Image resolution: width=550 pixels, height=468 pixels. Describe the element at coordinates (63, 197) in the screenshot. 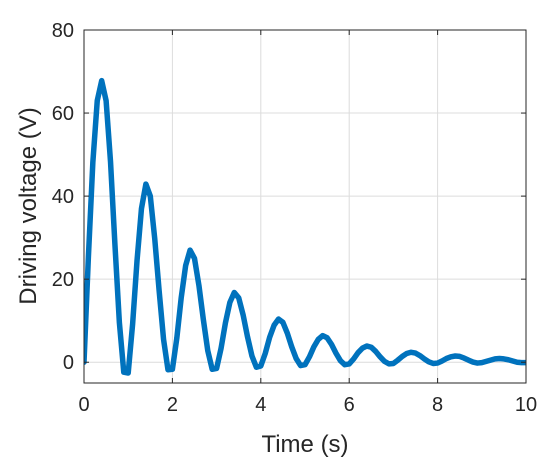

I see `y-tick-label: 40` at that location.